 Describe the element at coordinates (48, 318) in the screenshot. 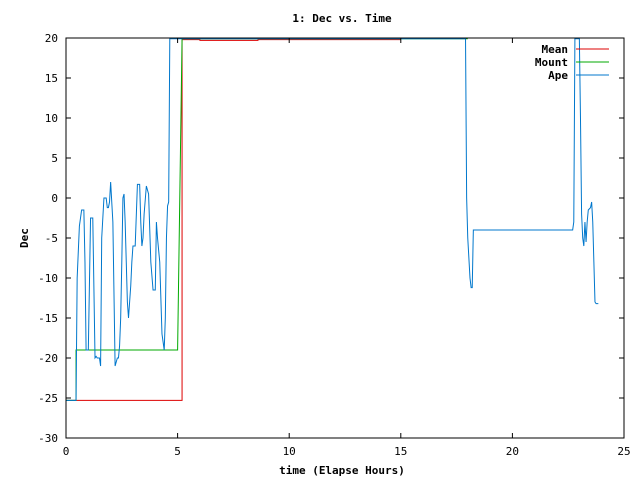

I see `y-tick-label-3: -15` at that location.